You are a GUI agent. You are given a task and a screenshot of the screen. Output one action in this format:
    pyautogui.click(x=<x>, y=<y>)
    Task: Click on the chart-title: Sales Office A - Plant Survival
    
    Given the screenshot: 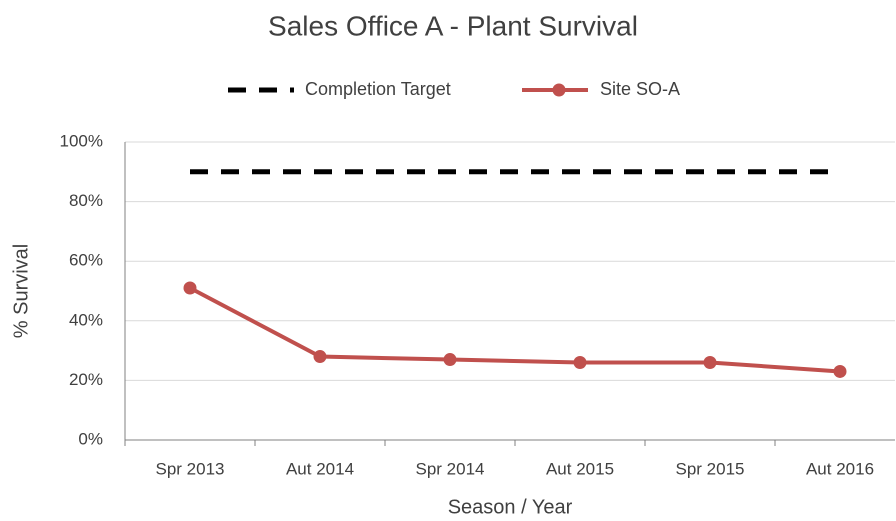 What is the action you would take?
    pyautogui.click(x=453, y=25)
    